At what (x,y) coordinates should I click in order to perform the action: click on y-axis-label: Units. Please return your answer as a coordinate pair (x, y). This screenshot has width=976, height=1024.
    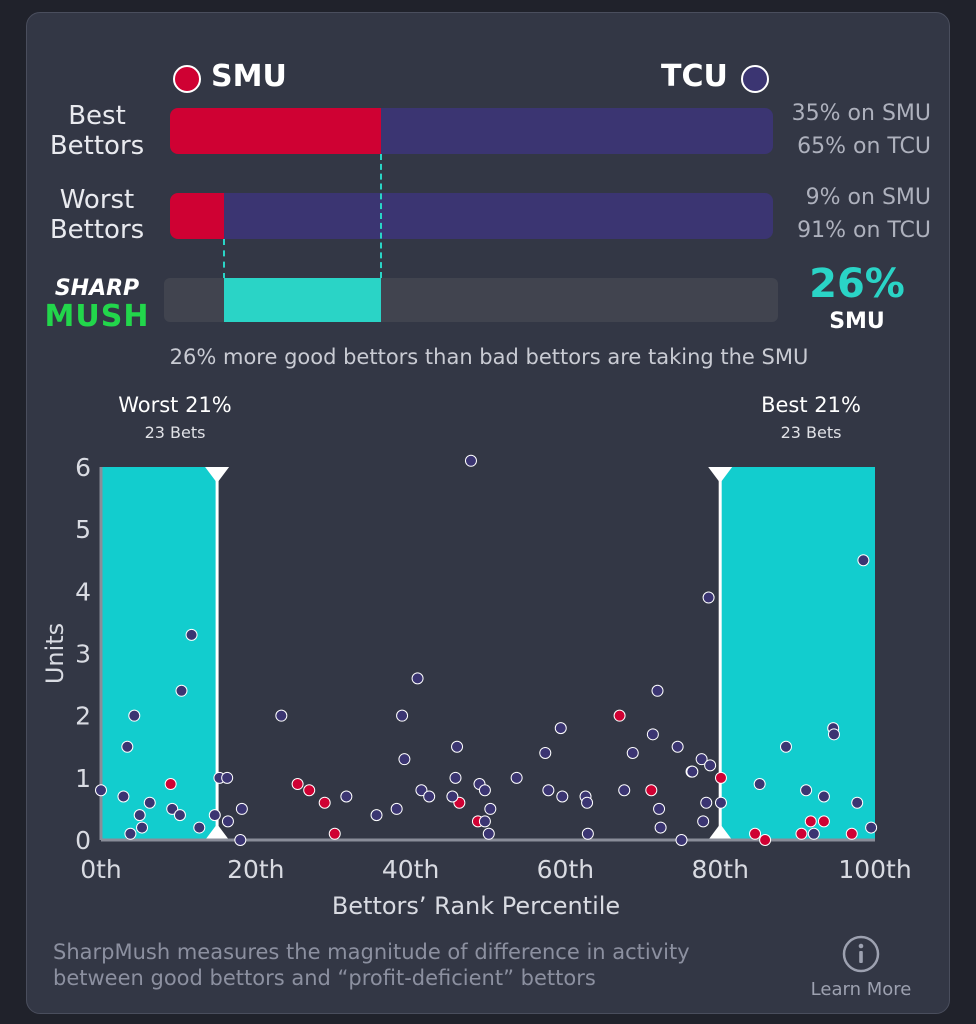
    Looking at the image, I should click on (55, 653).